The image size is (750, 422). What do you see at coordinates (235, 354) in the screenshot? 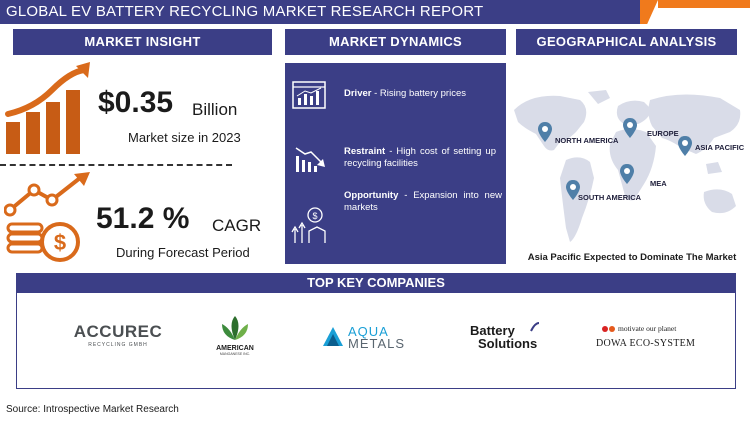
I see `american-sub: MANGANESE INC.` at bounding box center [235, 354].